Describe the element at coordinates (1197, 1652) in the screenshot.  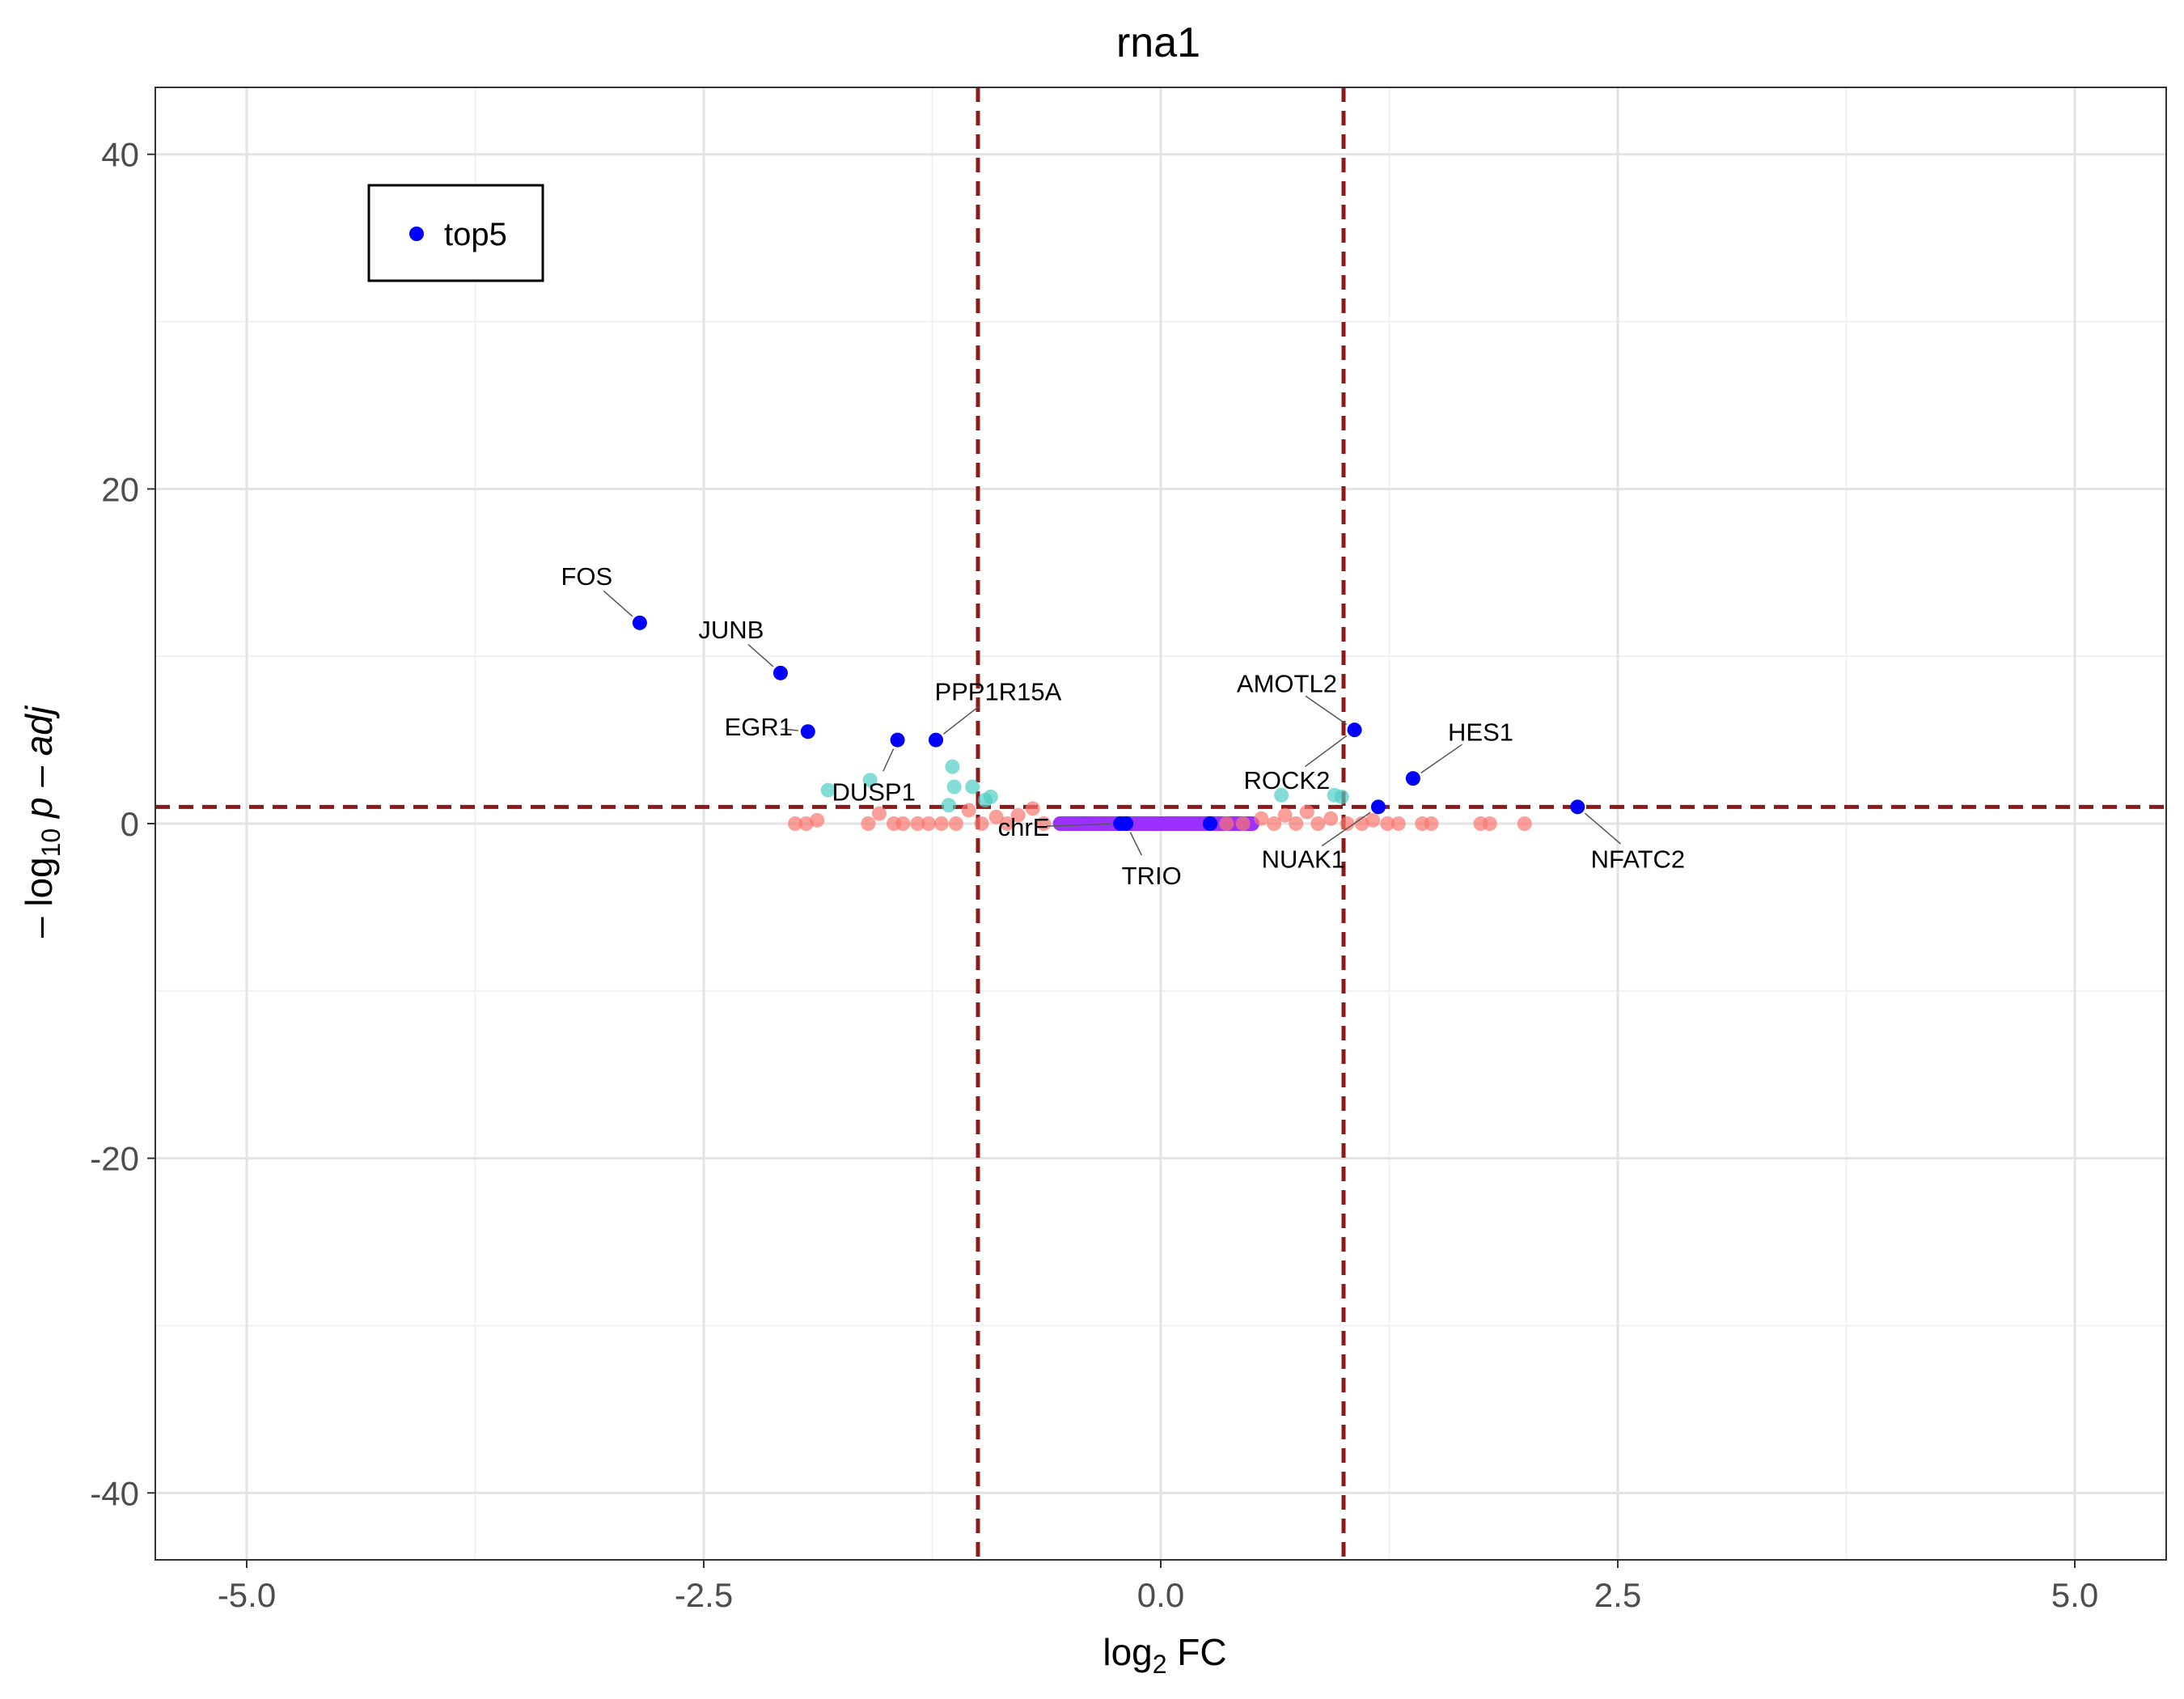
I see `x-axis-title-rest: FC` at that location.